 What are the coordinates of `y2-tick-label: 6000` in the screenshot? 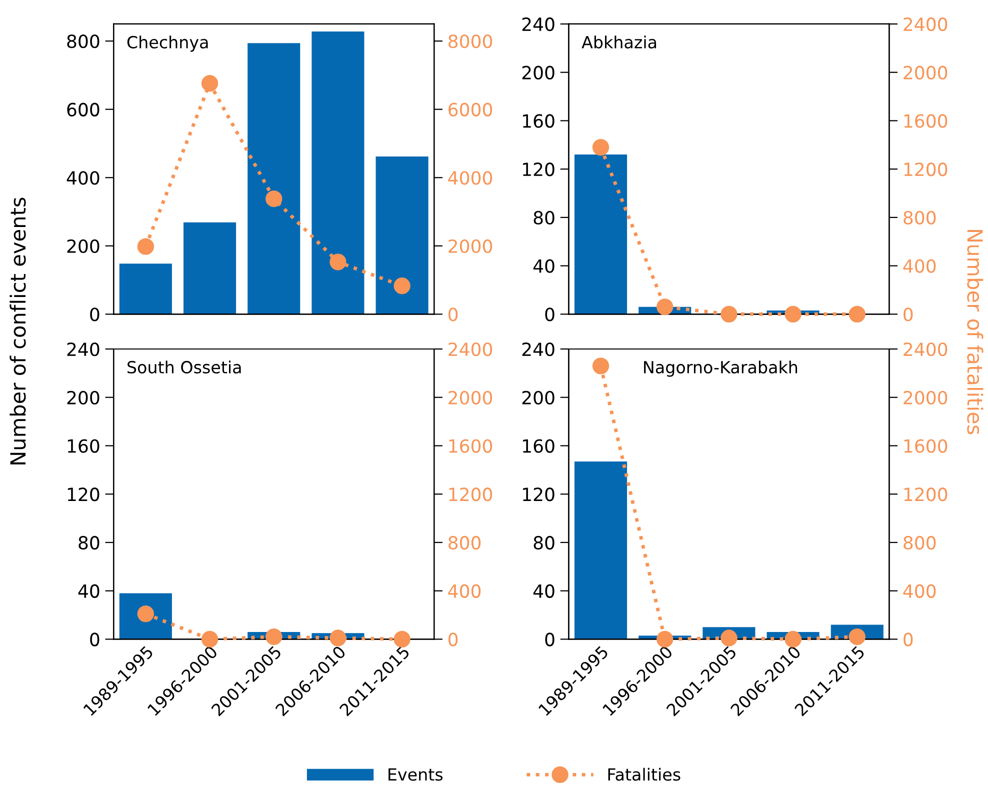 It's located at (470, 109).